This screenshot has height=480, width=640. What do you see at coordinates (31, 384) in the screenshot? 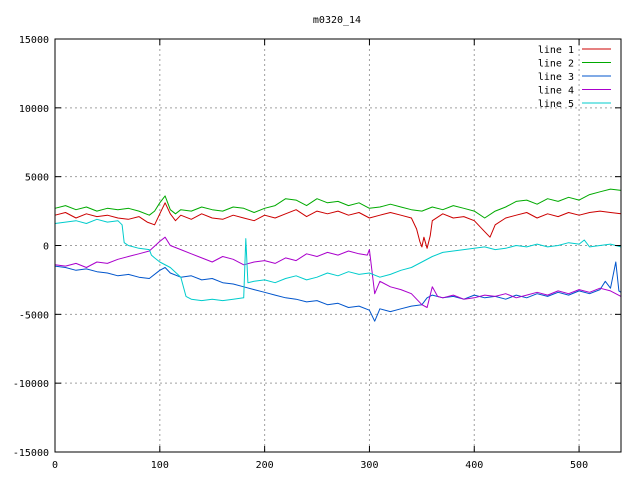
I see `y-tick-label: -10000` at bounding box center [31, 384].